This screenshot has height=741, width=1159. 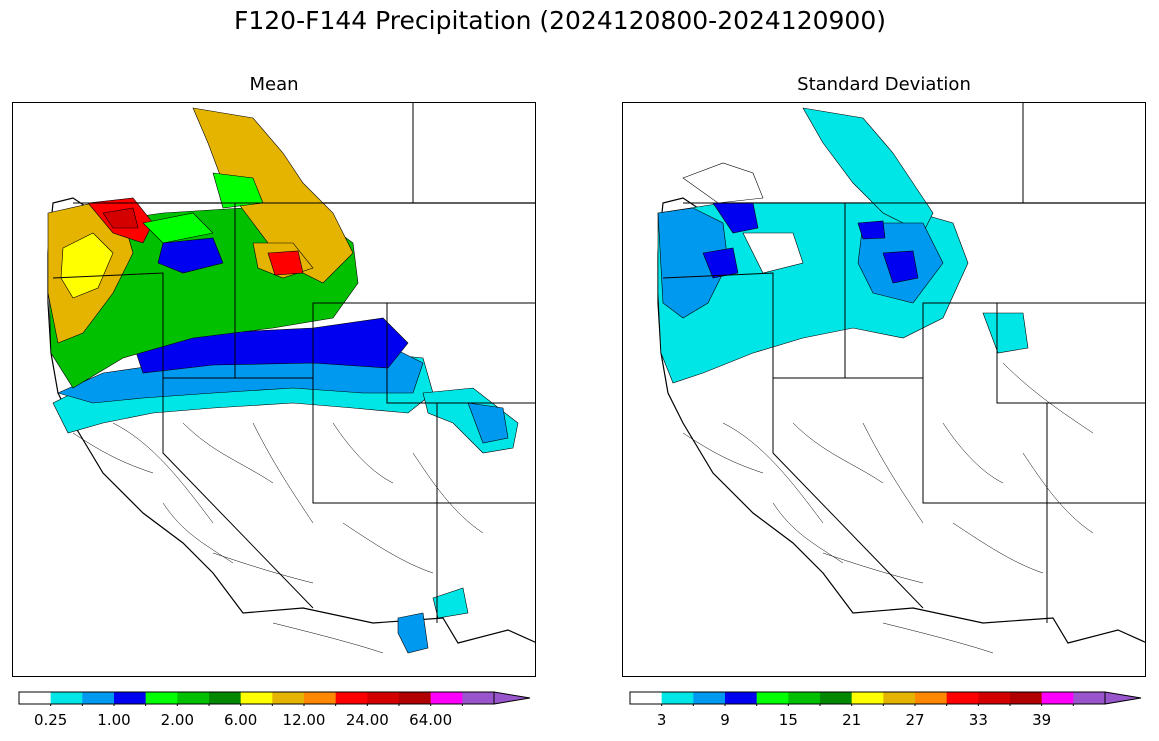 I want to click on stddev-colorbar, so click(x=886, y=698).